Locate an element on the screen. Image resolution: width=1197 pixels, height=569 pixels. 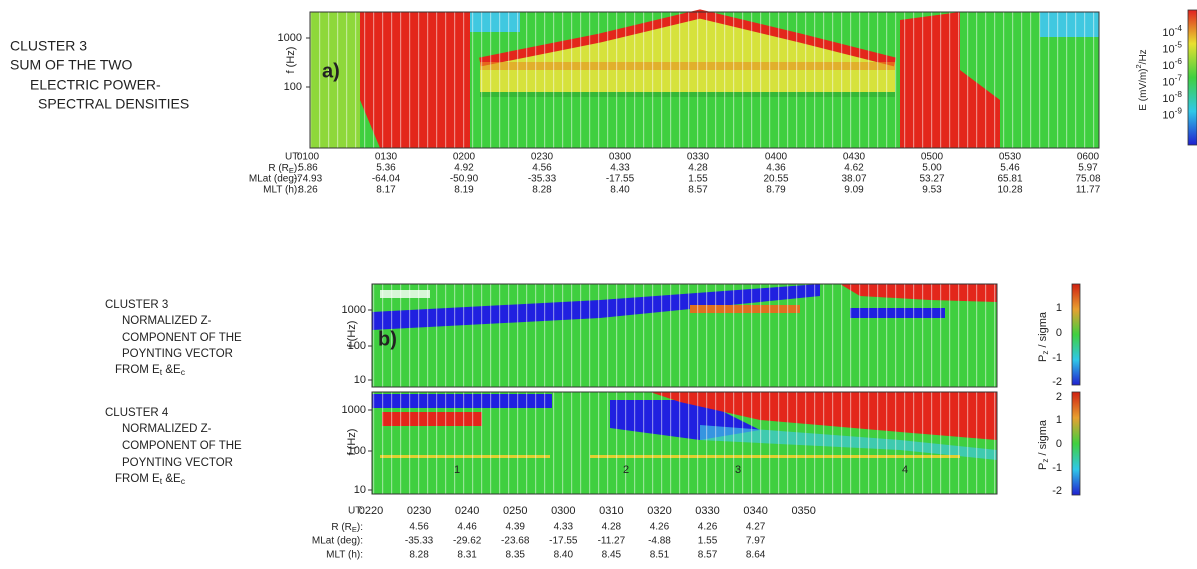
table-value: 8.45 is located at coordinates (612, 555).